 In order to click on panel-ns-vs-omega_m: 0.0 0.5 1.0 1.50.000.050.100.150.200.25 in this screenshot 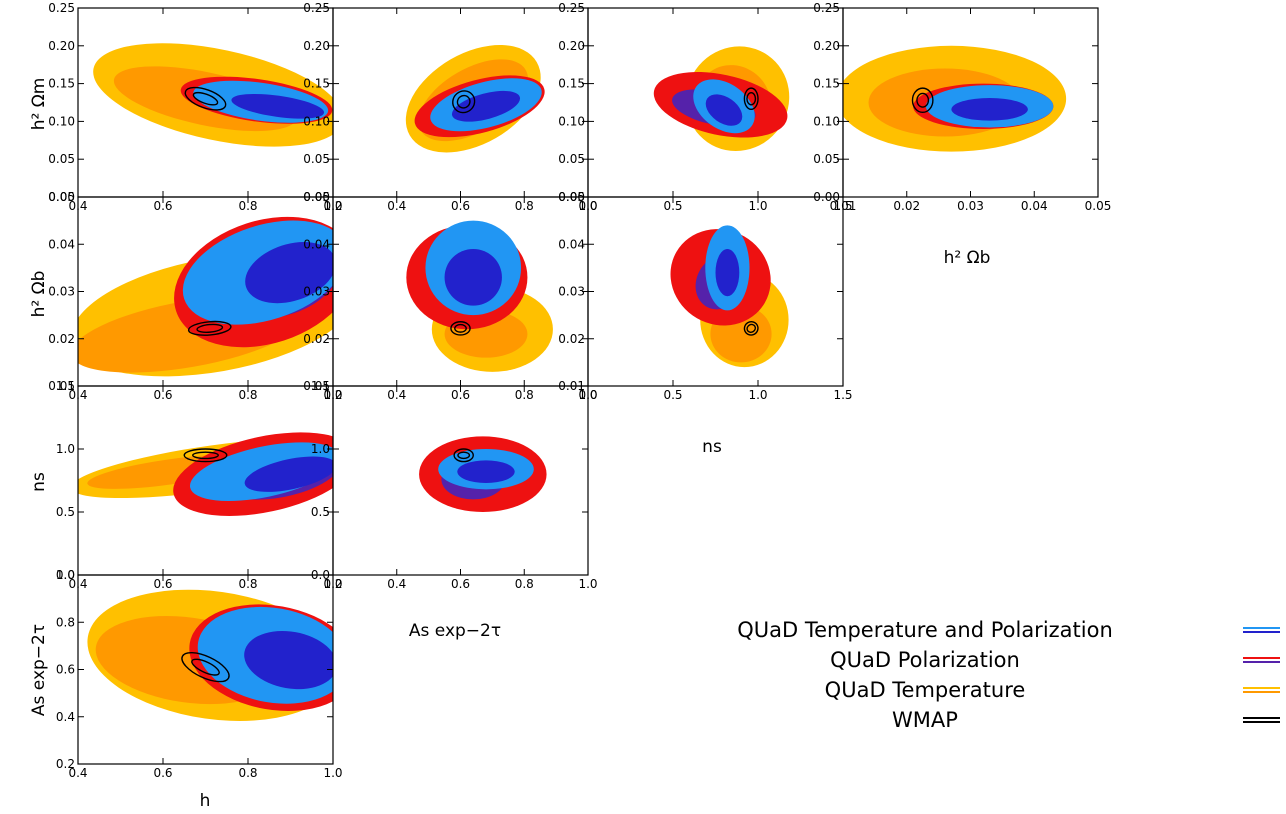, I will do `click(705, 107)`.